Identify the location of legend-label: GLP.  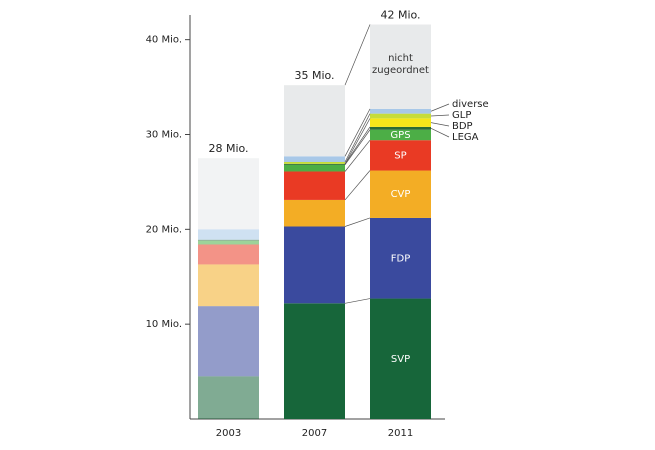
(461, 115).